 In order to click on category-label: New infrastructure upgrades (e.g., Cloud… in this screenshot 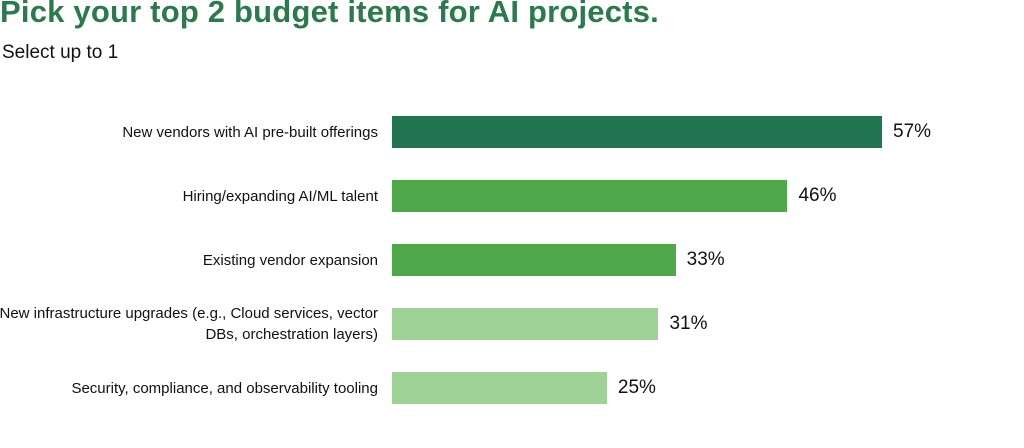, I will do `click(189, 324)`.